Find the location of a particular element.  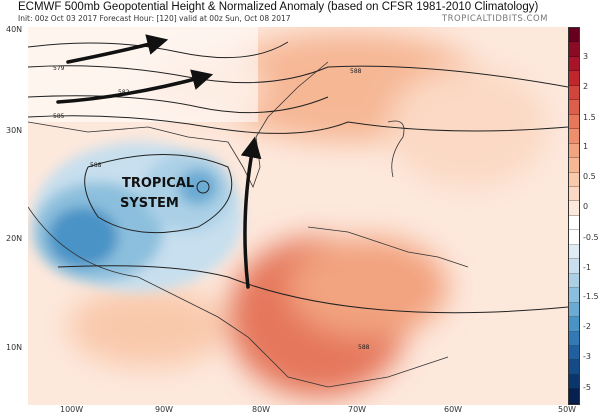

colorbar-label: 1 is located at coordinates (586, 146).